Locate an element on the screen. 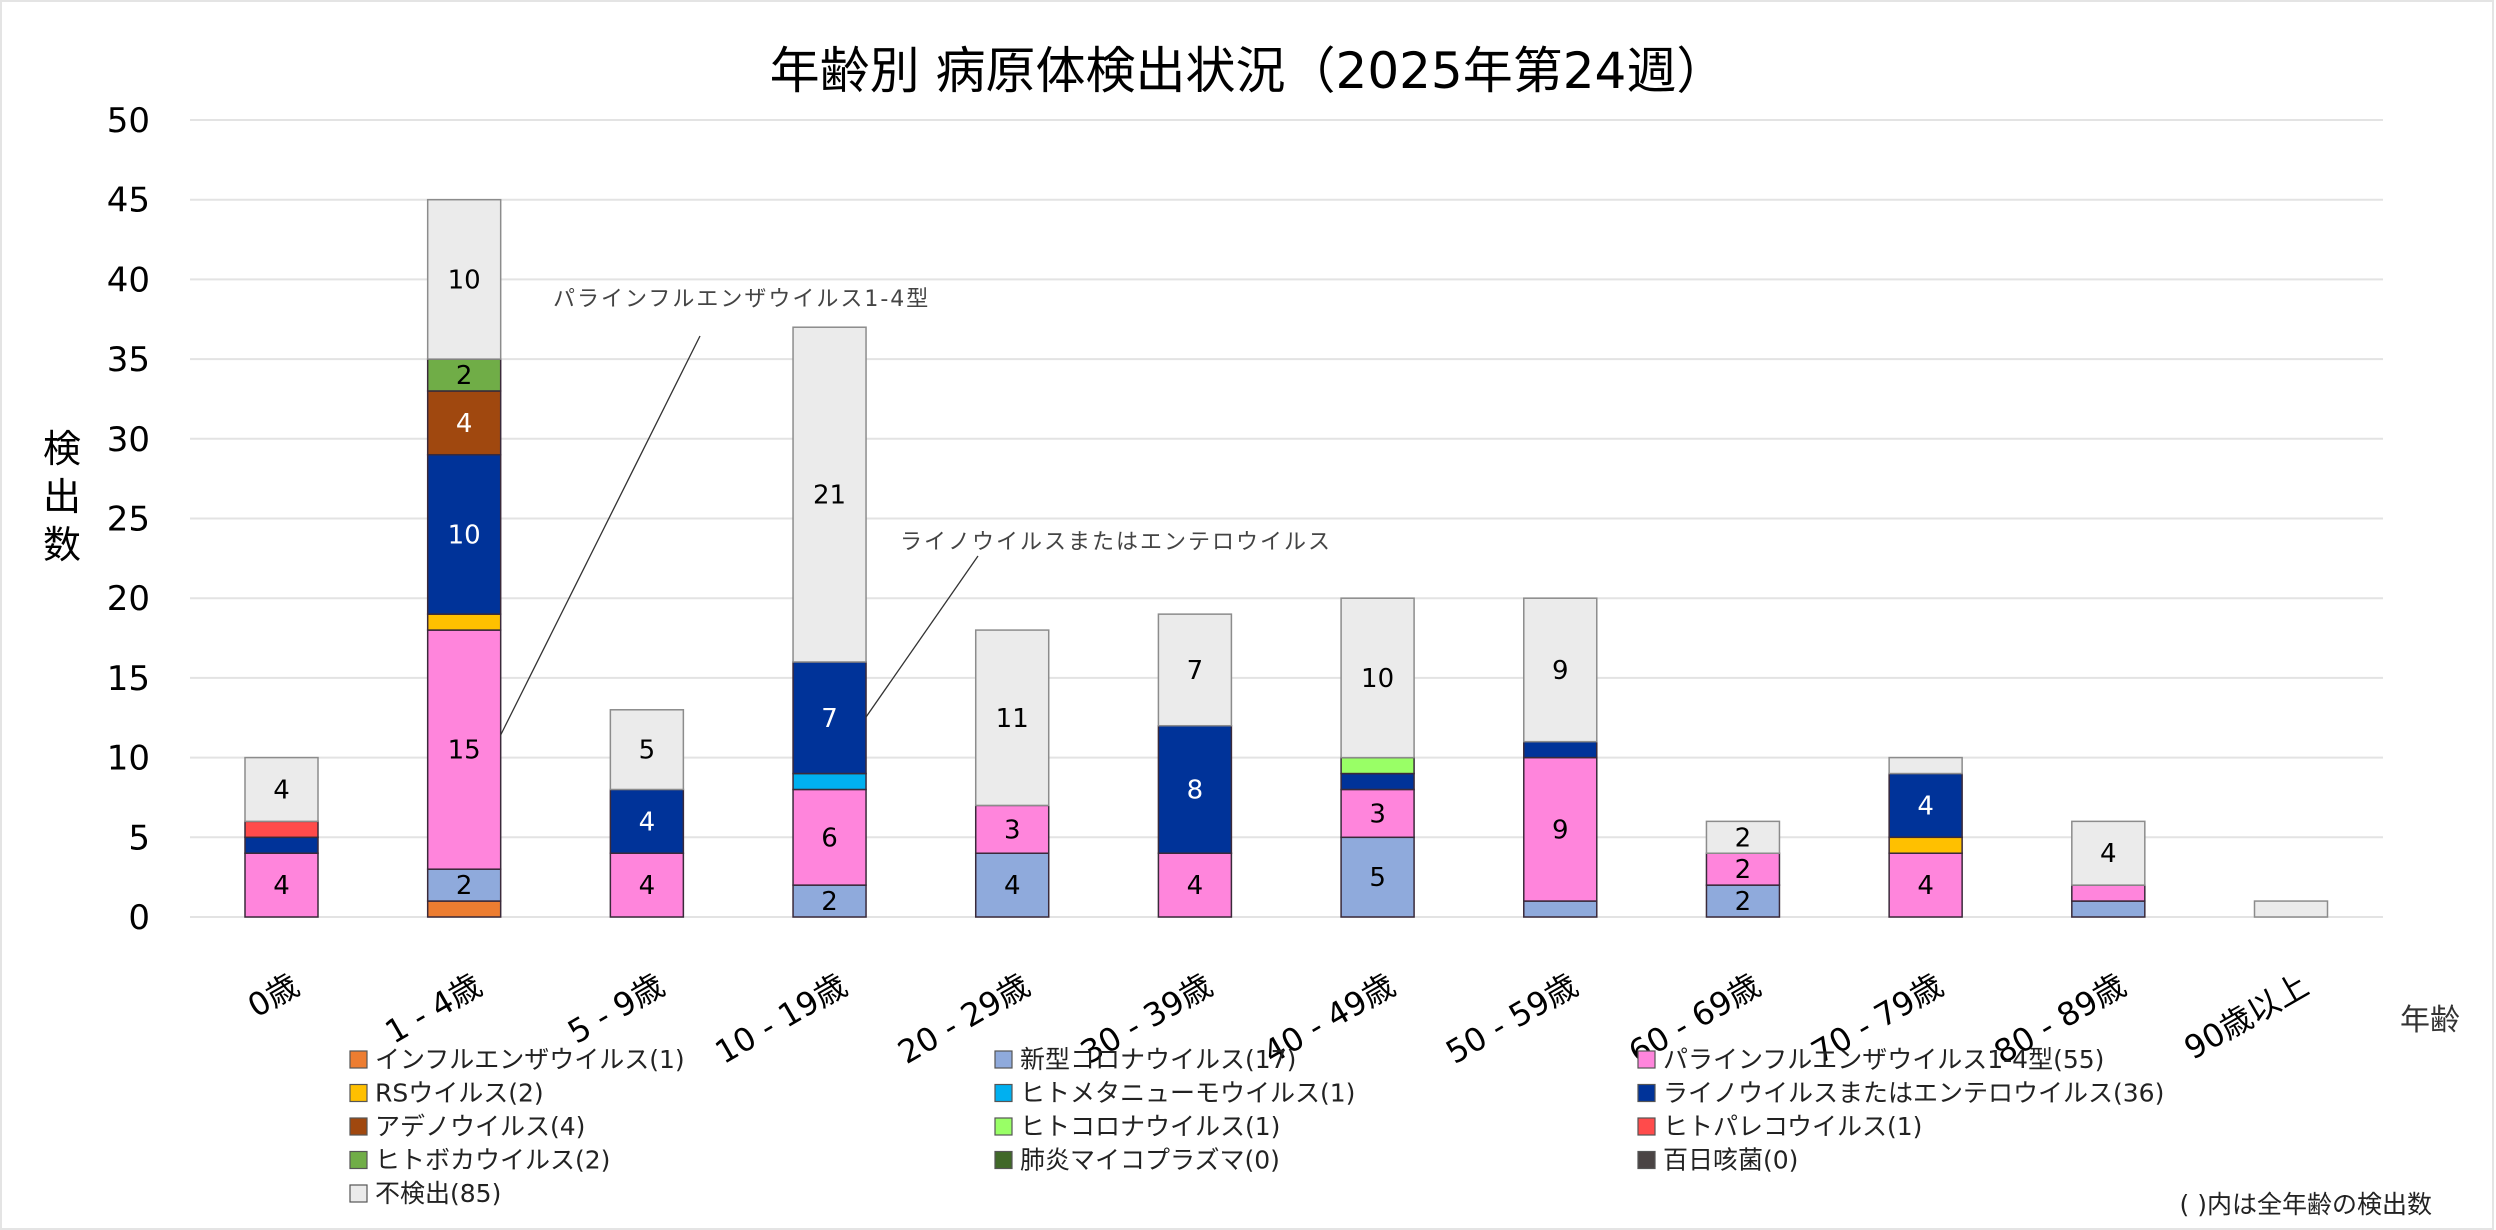  y-tick-label: 20 is located at coordinates (128, 599).